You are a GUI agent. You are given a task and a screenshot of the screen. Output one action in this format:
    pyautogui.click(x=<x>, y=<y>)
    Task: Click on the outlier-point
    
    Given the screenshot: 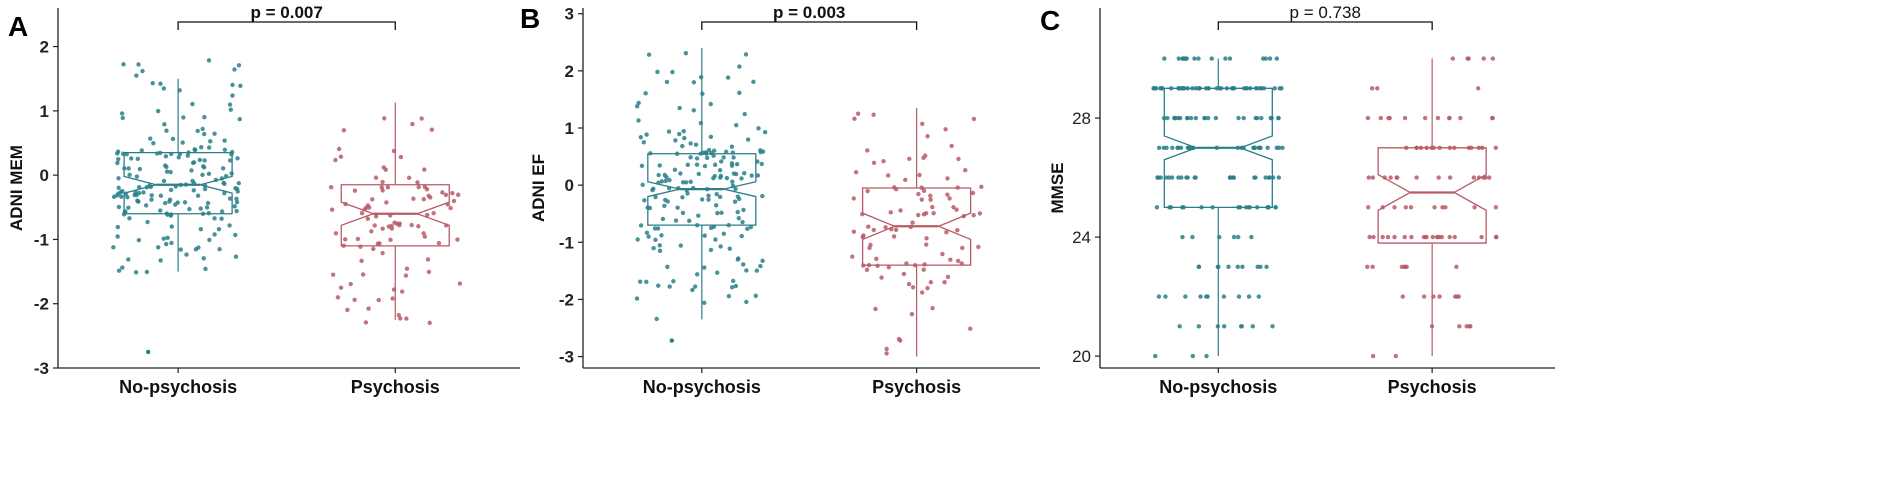 What is the action you would take?
    pyautogui.click(x=148, y=352)
    